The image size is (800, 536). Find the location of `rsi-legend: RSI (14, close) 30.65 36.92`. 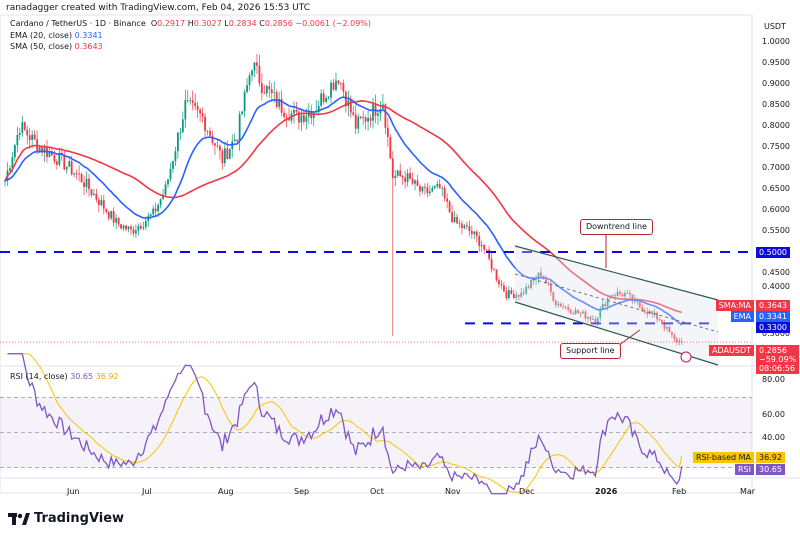

rsi-legend: RSI (14, close) 30.65 36.92 is located at coordinates (64, 377).